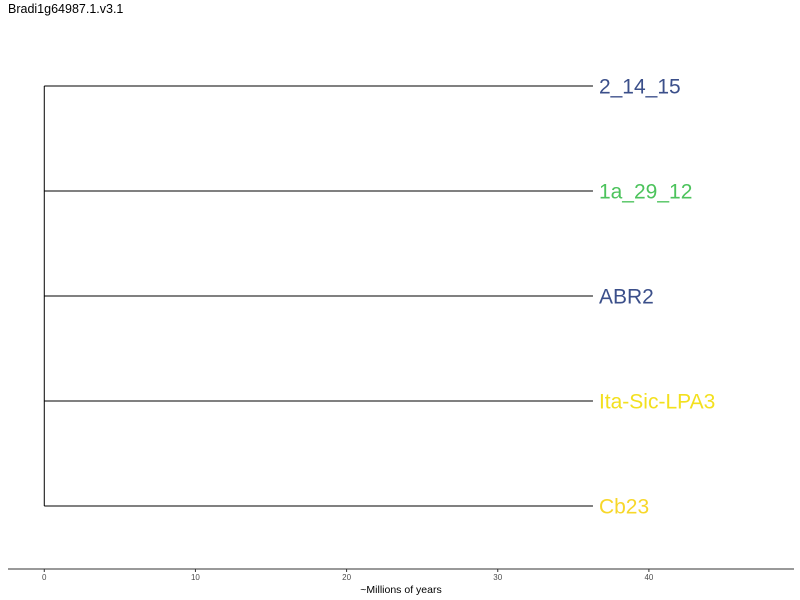  Describe the element at coordinates (657, 297) in the screenshot. I see `tree-tip-labels: 2_14_15 1a_29_12 ABR2 Ita-Sic-LPA3 Cb23` at that location.